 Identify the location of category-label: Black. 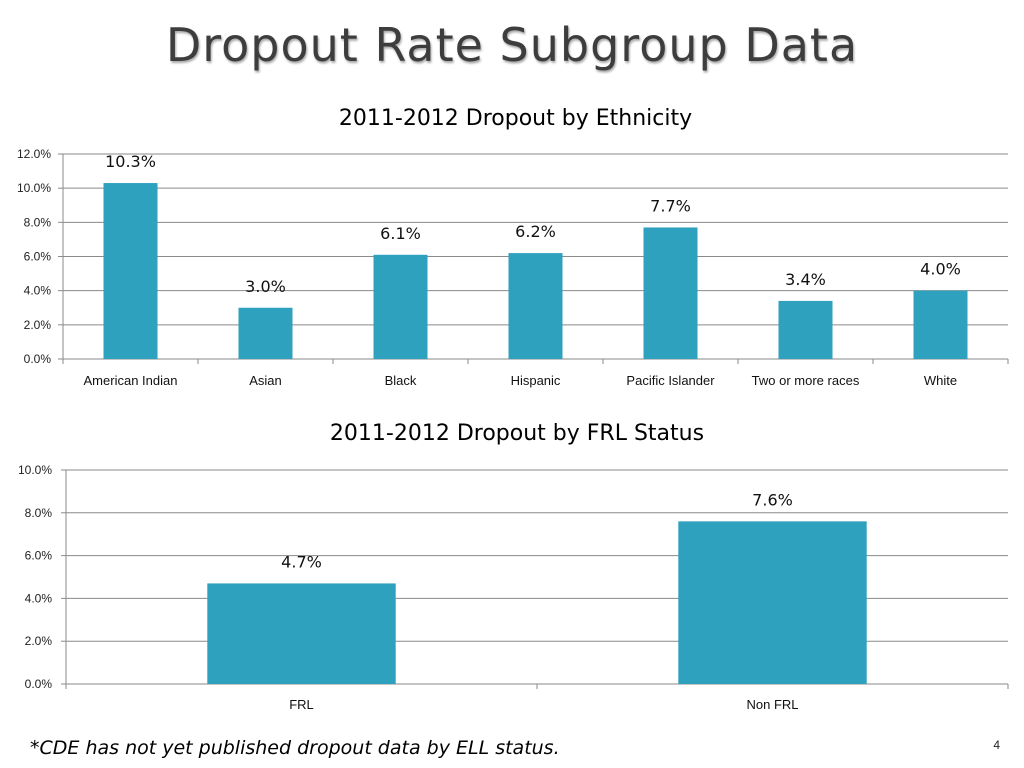
(401, 380).